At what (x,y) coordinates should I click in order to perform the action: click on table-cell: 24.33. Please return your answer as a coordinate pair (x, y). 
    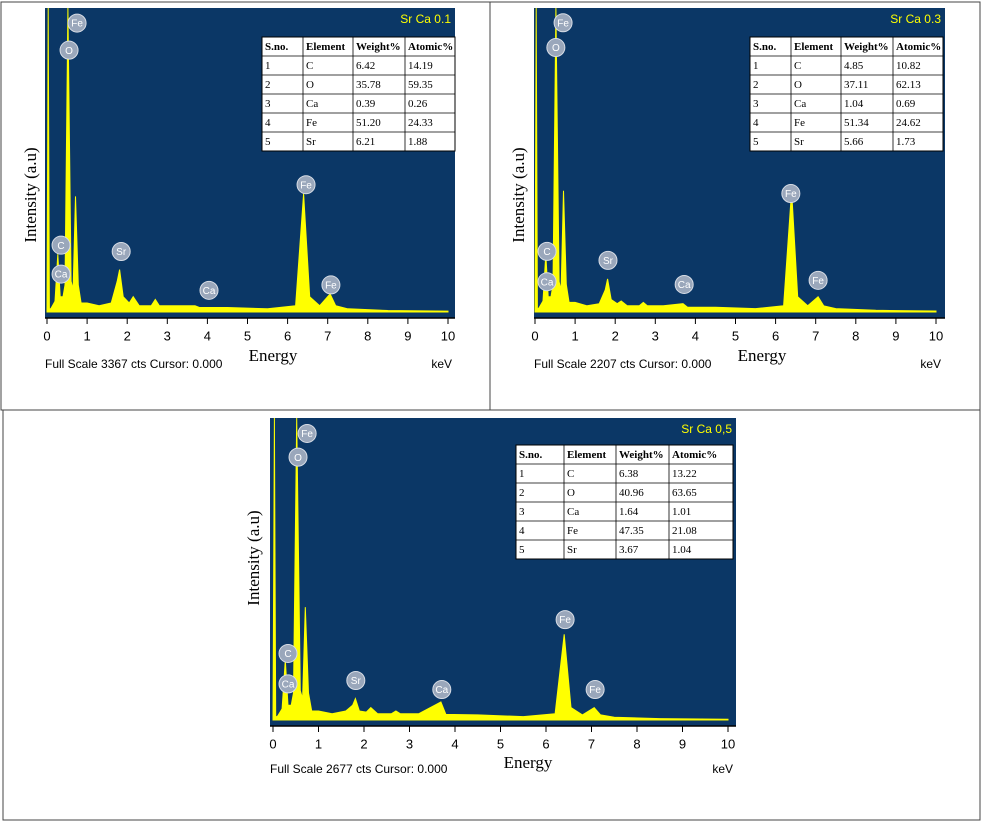
    Looking at the image, I should click on (420, 123).